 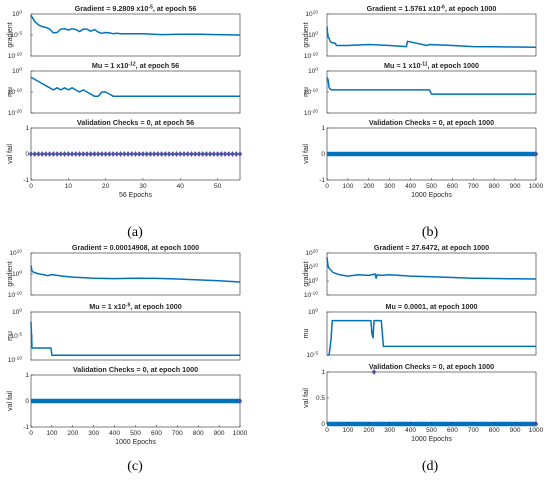 What do you see at coordinates (430, 466) in the screenshot?
I see `figure-caption: (d)` at bounding box center [430, 466].